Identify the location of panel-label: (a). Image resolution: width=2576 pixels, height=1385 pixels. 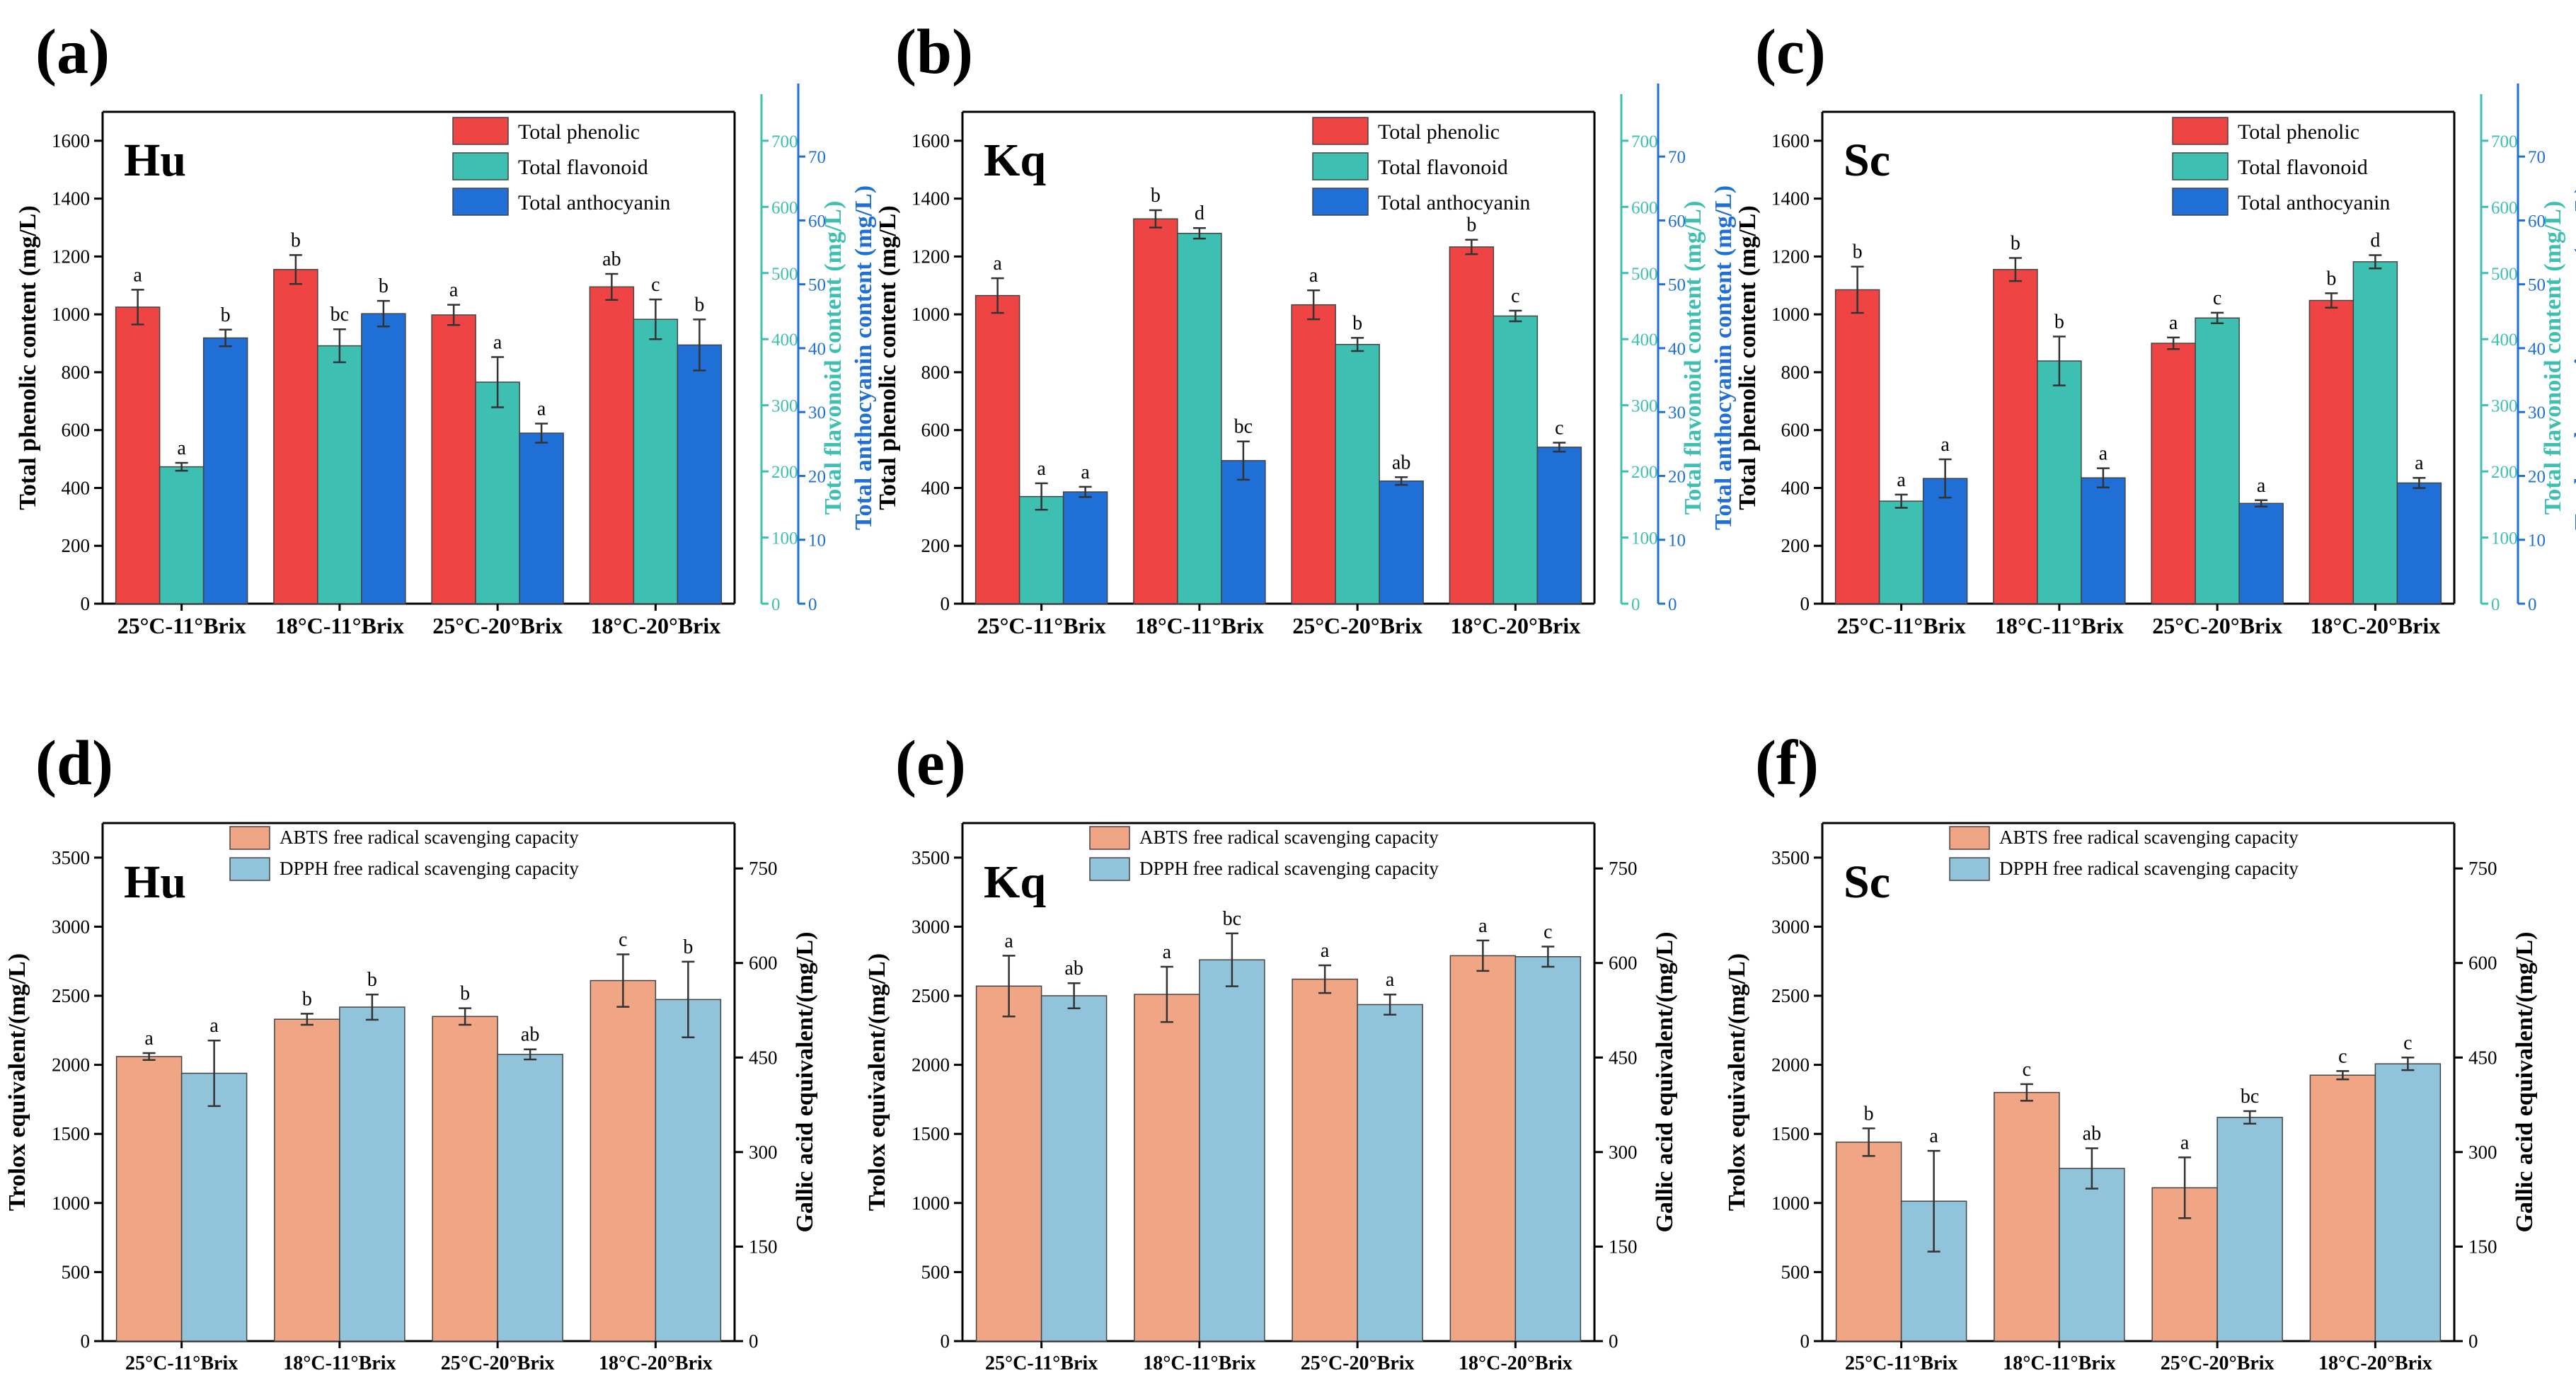
(72, 52).